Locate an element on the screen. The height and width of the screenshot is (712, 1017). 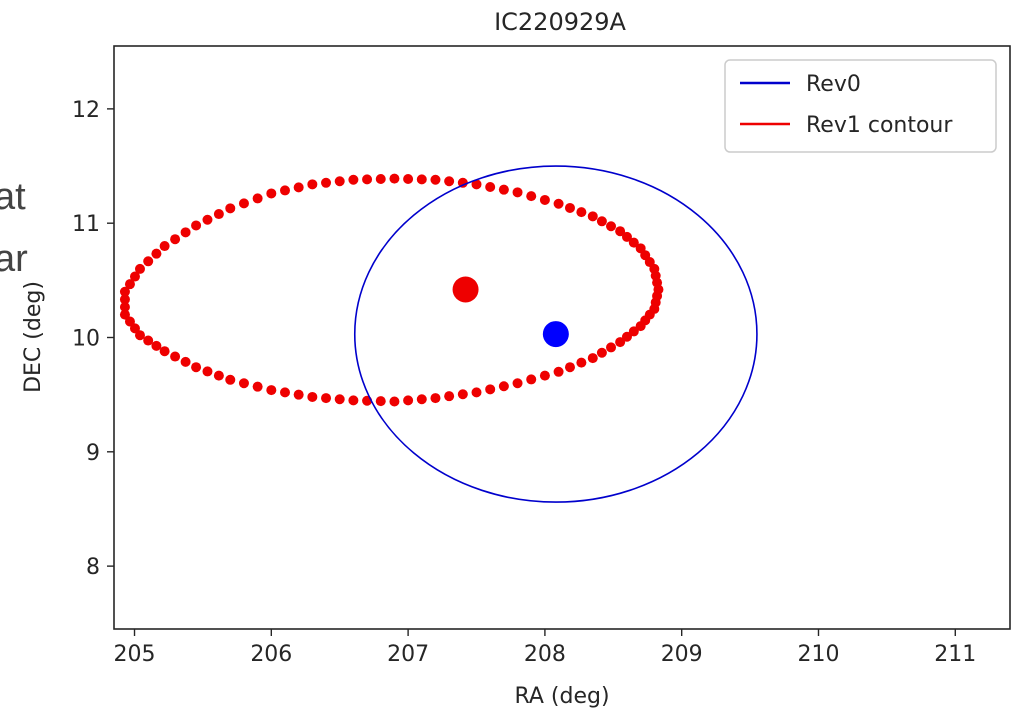
x-tick-label: 211 is located at coordinates (955, 654).